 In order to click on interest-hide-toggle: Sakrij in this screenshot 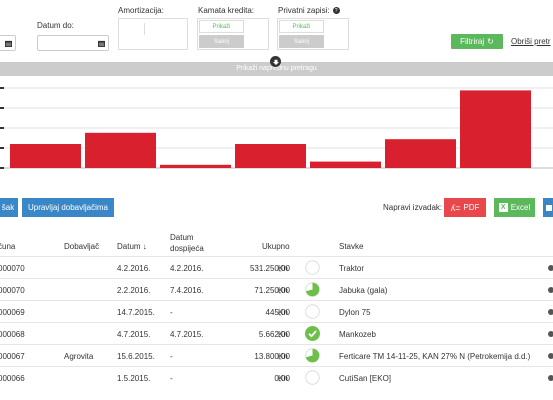, I will do `click(221, 41)`.